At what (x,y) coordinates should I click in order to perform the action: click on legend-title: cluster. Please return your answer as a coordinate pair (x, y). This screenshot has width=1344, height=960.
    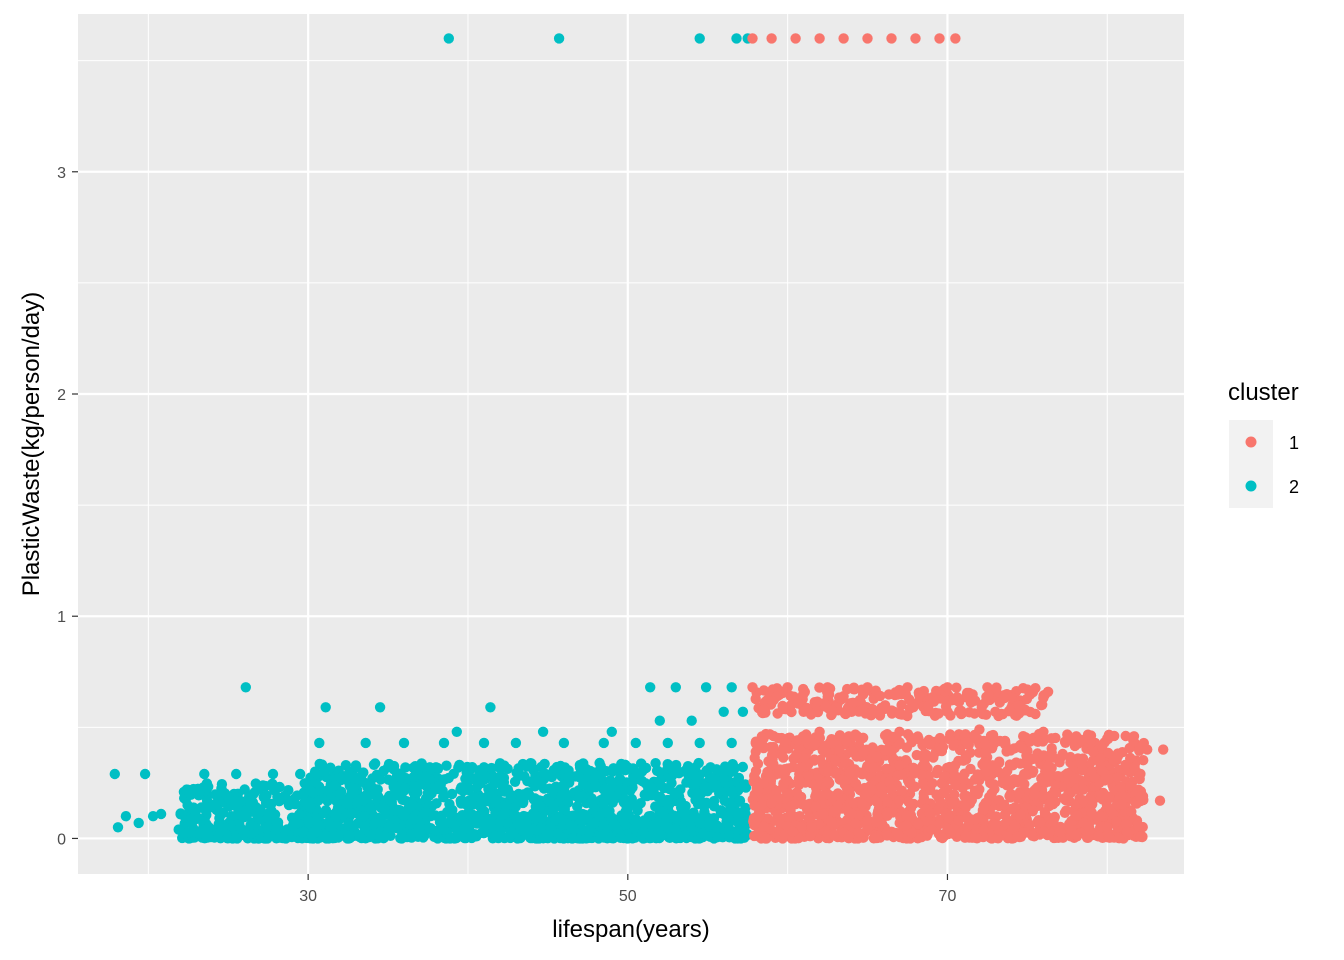
    Looking at the image, I should click on (1263, 392).